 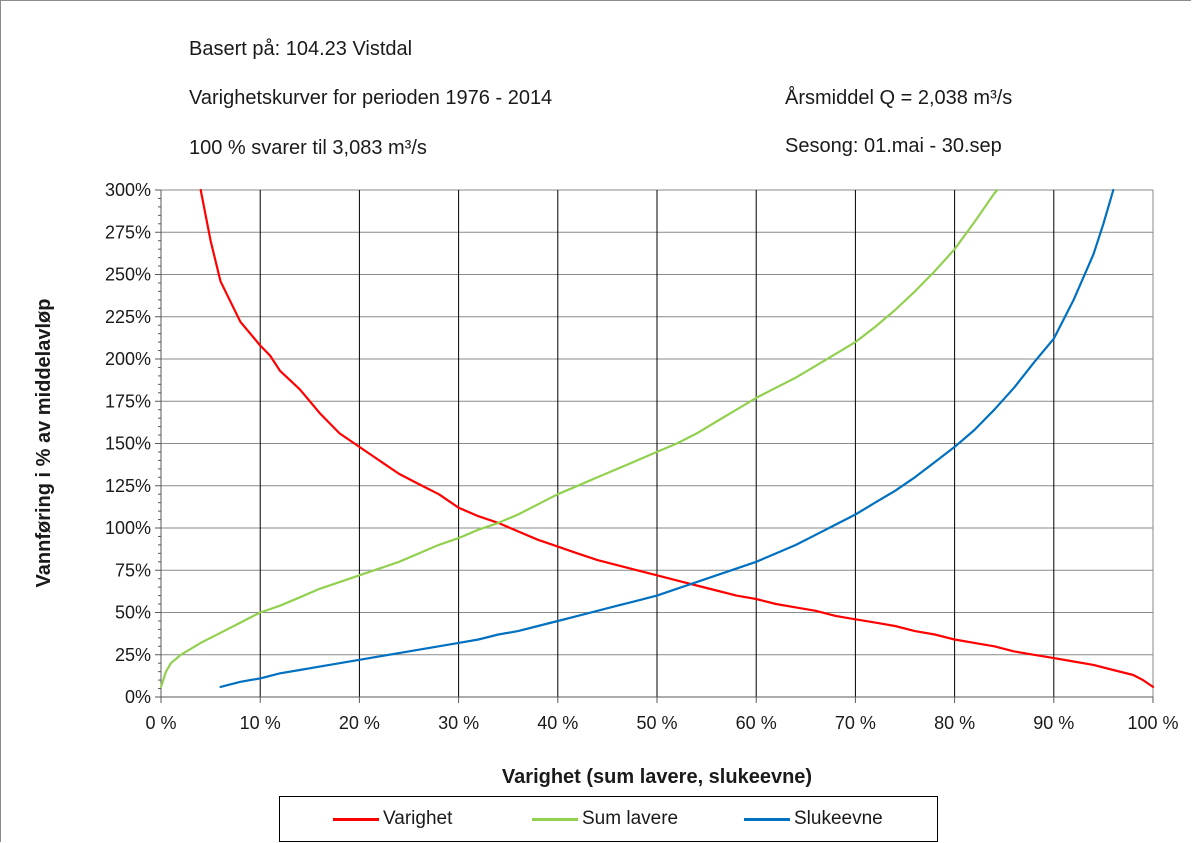 I want to click on y-tick-label: 225%, so click(x=128, y=317).